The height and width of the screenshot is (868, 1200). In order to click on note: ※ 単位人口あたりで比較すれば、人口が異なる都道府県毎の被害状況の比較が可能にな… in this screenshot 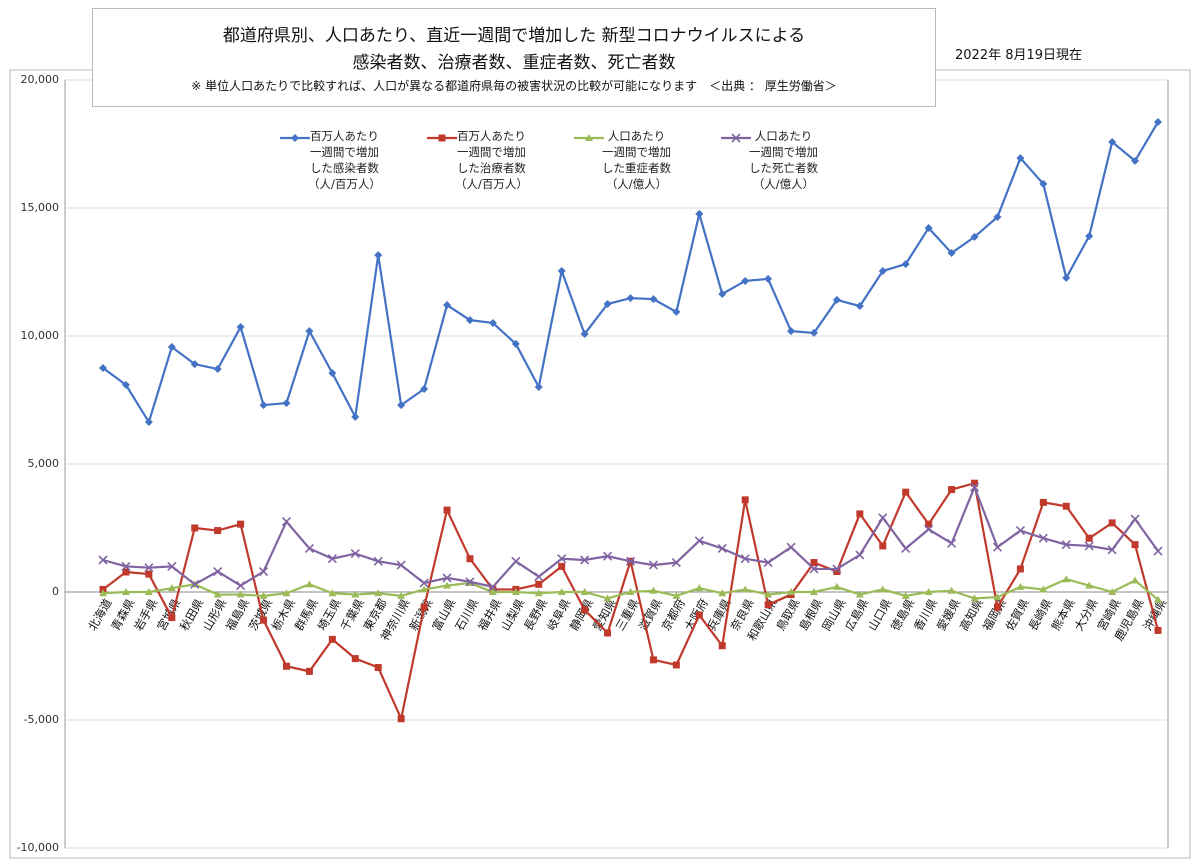, I will do `click(514, 86)`.